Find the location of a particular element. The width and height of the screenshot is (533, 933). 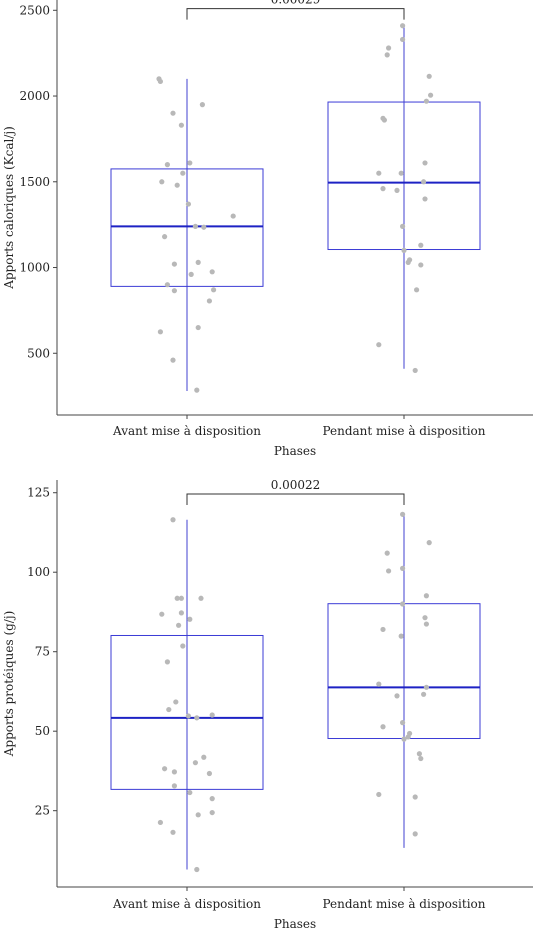

y-tick-label: 500 is located at coordinates (38, 353).